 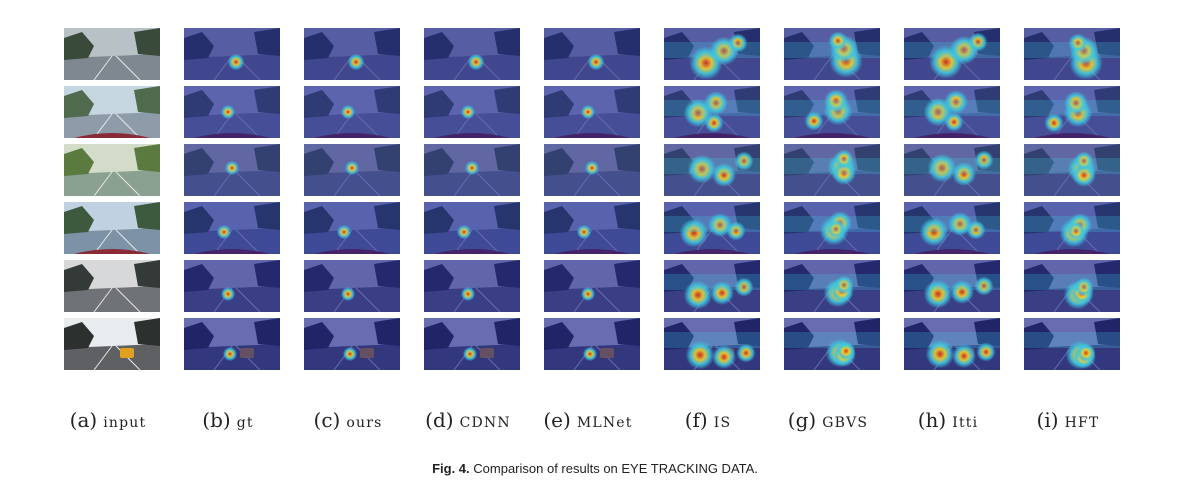 I want to click on column-name: IS, so click(x=722, y=423).